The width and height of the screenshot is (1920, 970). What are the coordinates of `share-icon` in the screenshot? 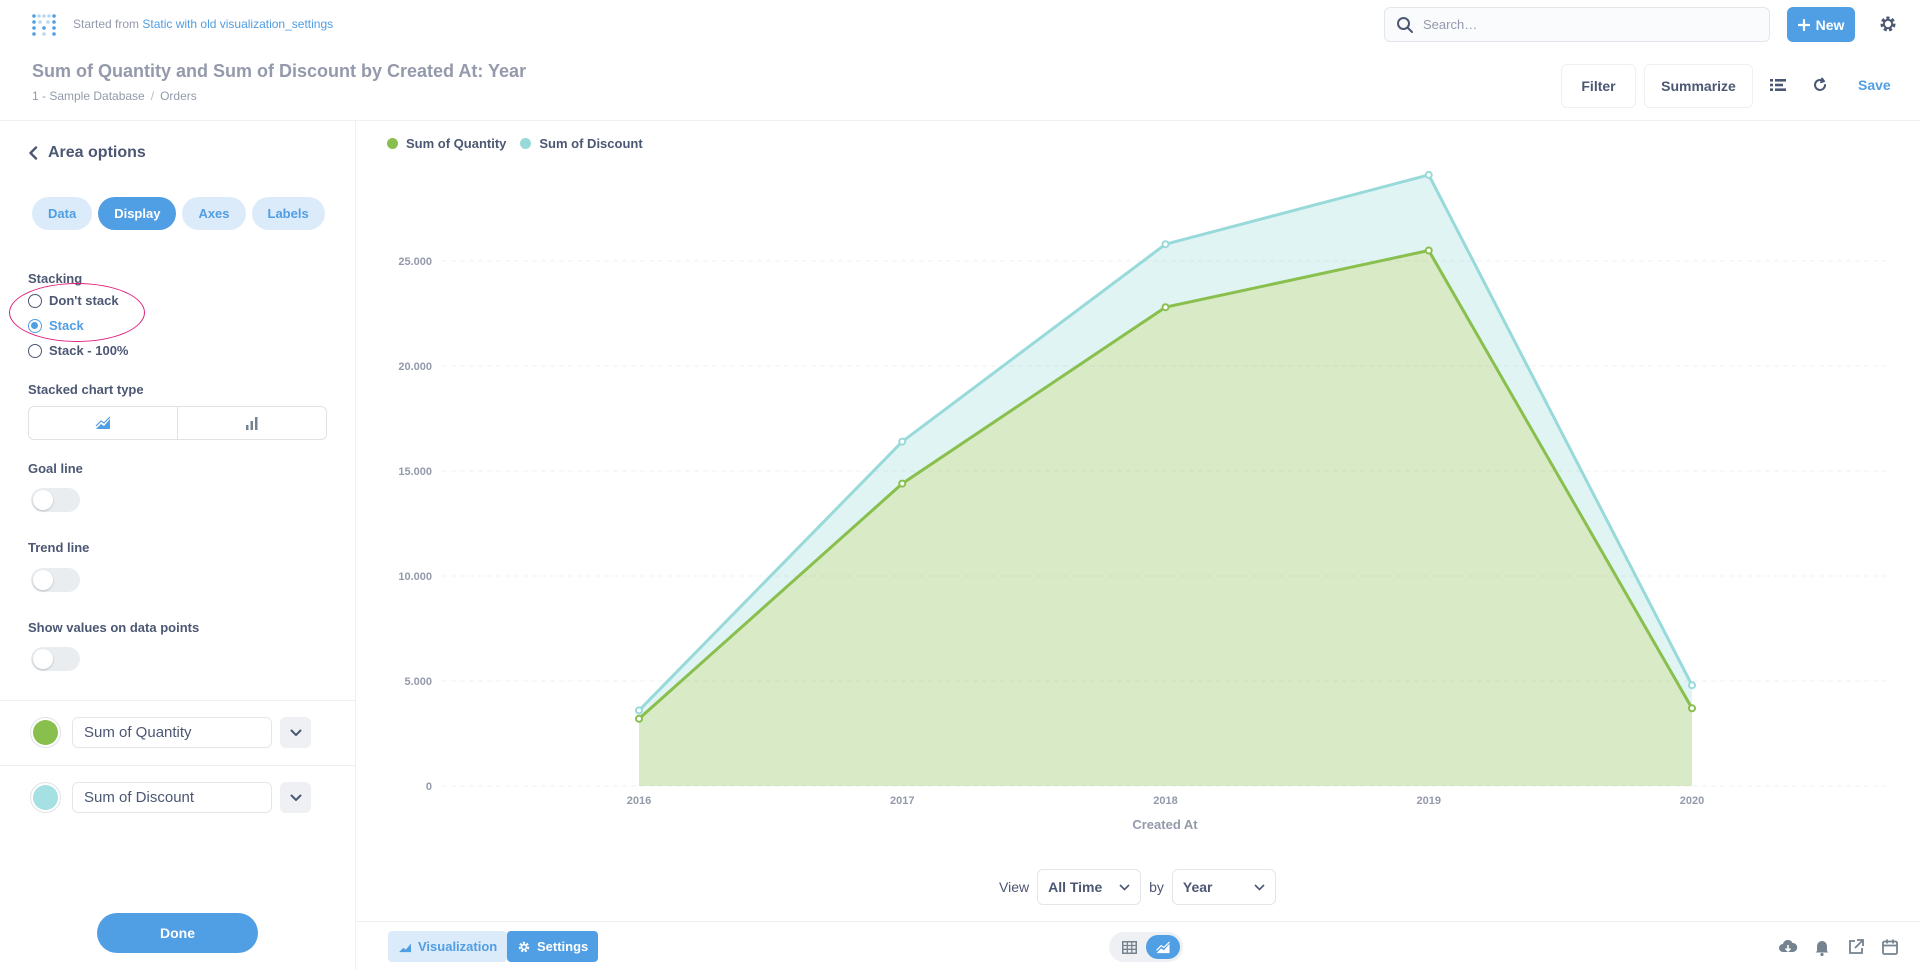 It's located at (1856, 947).